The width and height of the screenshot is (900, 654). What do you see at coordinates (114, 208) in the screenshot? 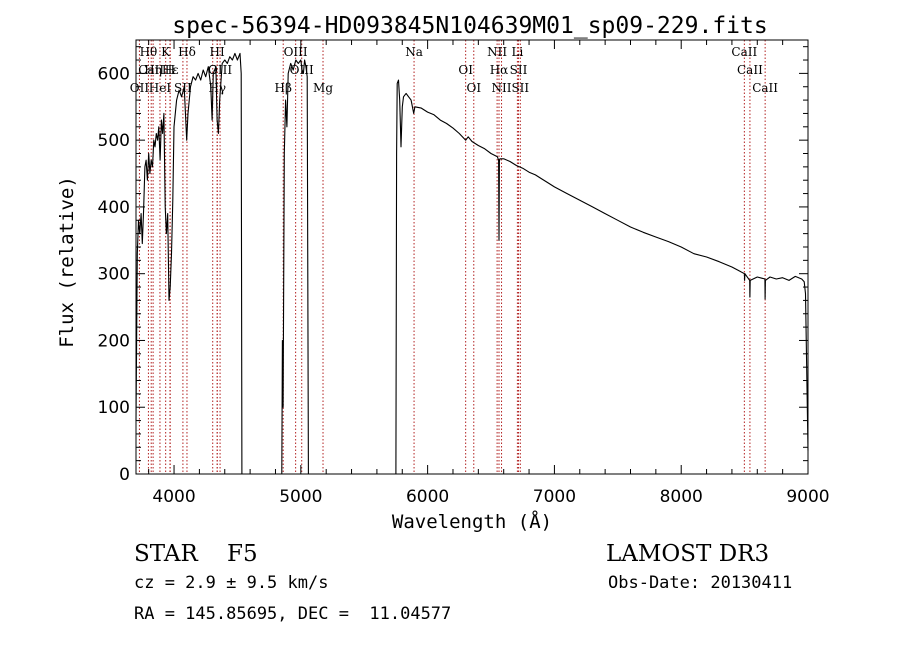
I see `y-tick-label: 400` at bounding box center [114, 208].